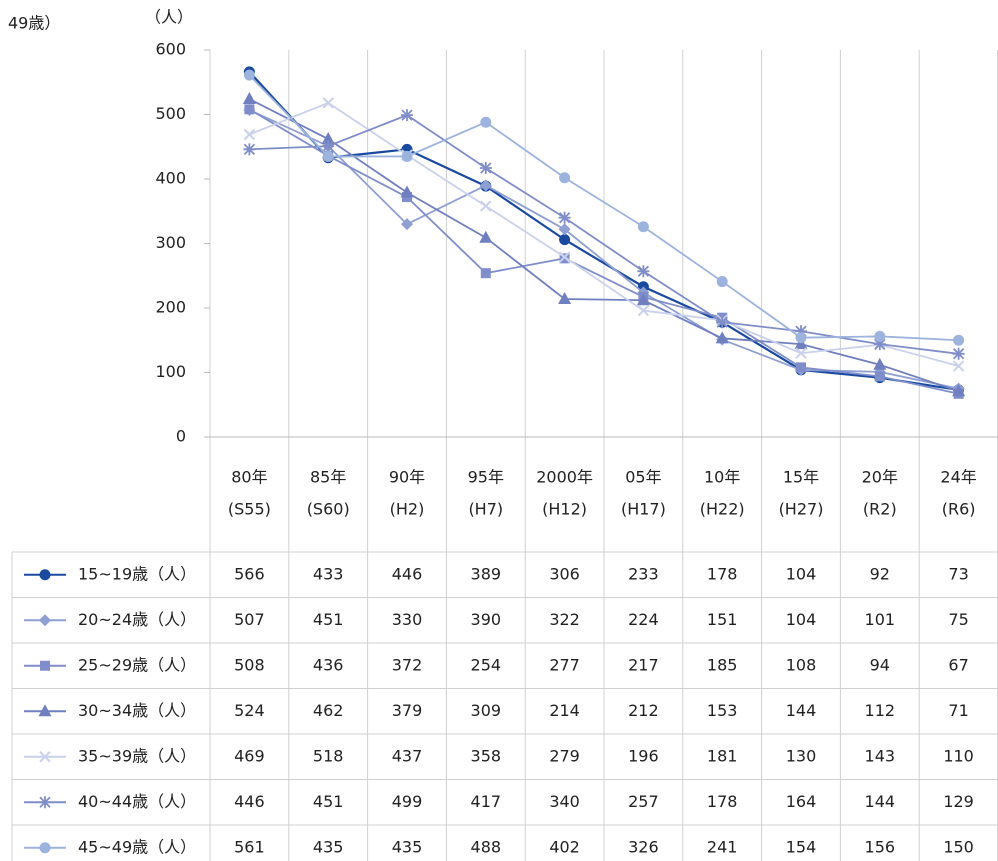 The height and width of the screenshot is (861, 998). Describe the element at coordinates (407, 477) in the screenshot. I see `x-tick-label: 90年` at that location.